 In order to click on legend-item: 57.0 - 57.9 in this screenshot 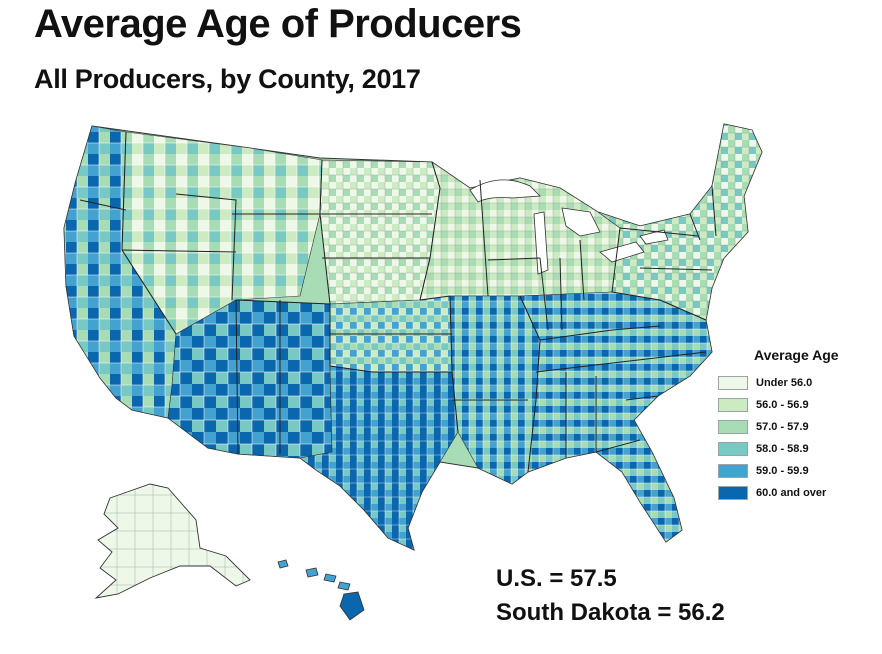, I will do `click(793, 426)`.